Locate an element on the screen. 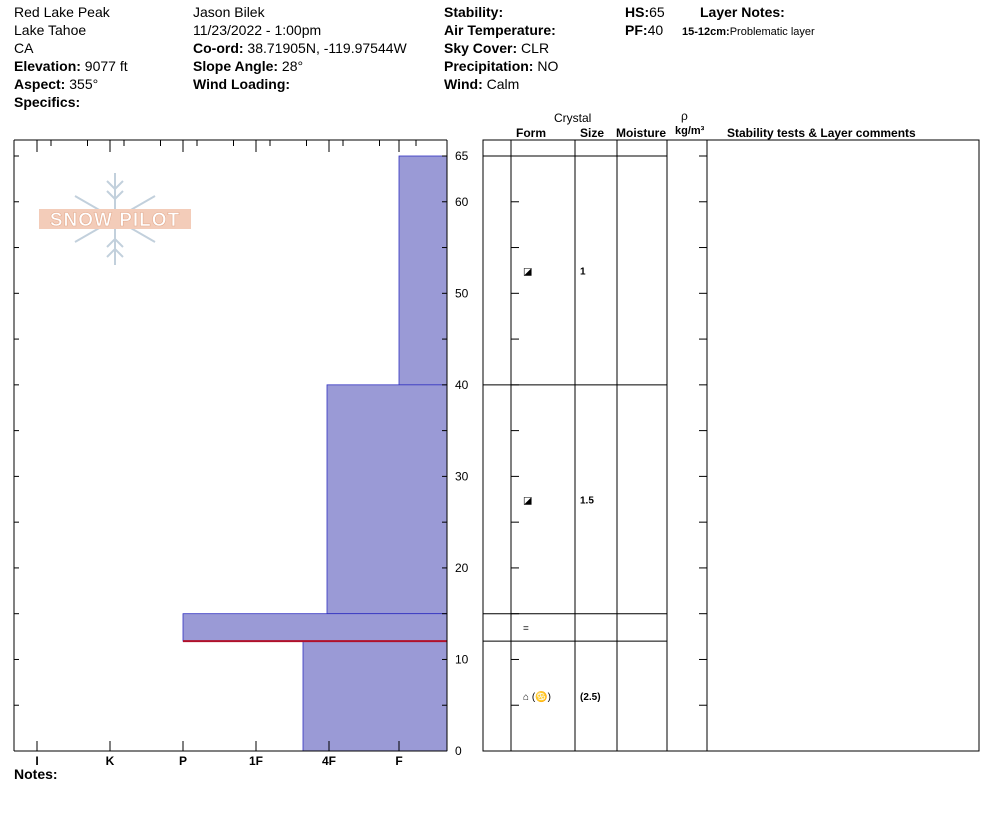  sky-cover-label: Sky Cover: is located at coordinates (481, 48).